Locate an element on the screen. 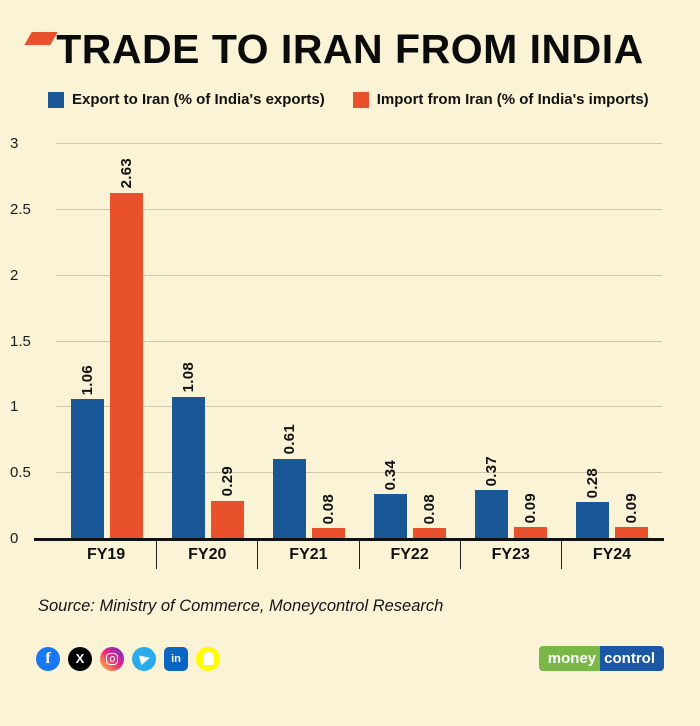 The image size is (700, 726). instagram-icon is located at coordinates (112, 658).